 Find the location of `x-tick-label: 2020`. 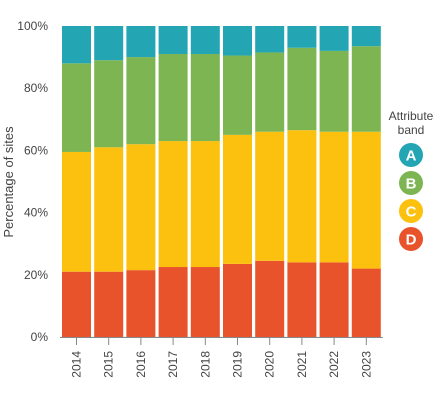

x-tick-label: 2020 is located at coordinates (270, 364).